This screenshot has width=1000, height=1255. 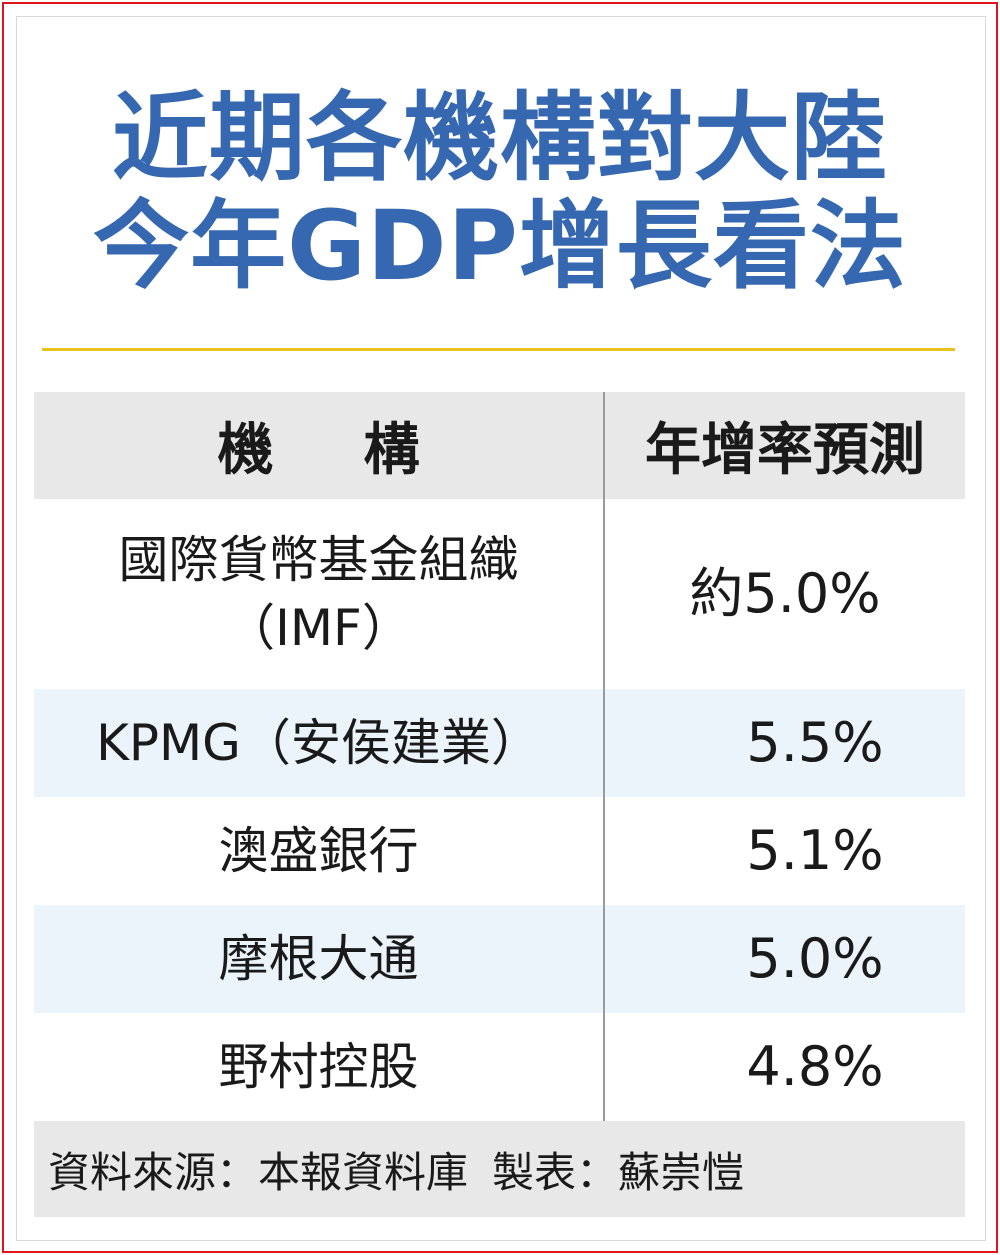 What do you see at coordinates (500, 246) in the screenshot?
I see `title-line-2: 今年GDP增長看法` at bounding box center [500, 246].